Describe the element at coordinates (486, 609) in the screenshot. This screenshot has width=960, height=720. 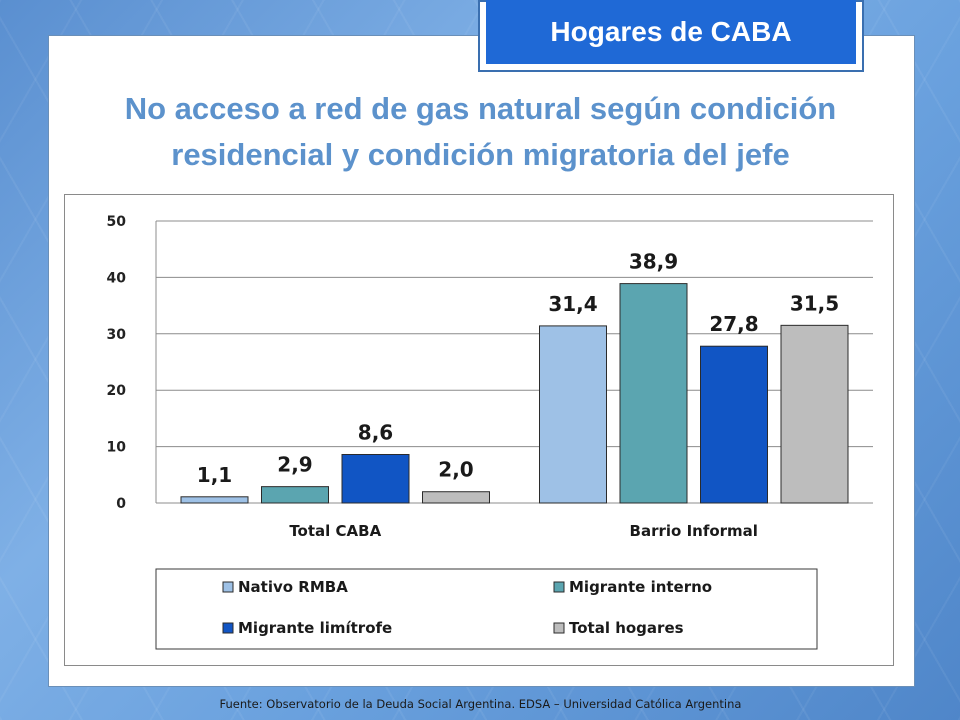
I see `legend-box` at that location.